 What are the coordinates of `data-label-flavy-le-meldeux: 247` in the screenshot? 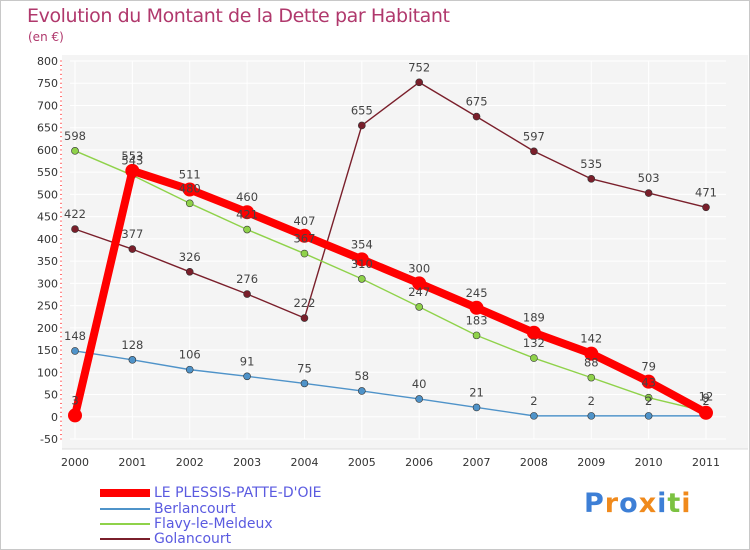 It's located at (419, 292).